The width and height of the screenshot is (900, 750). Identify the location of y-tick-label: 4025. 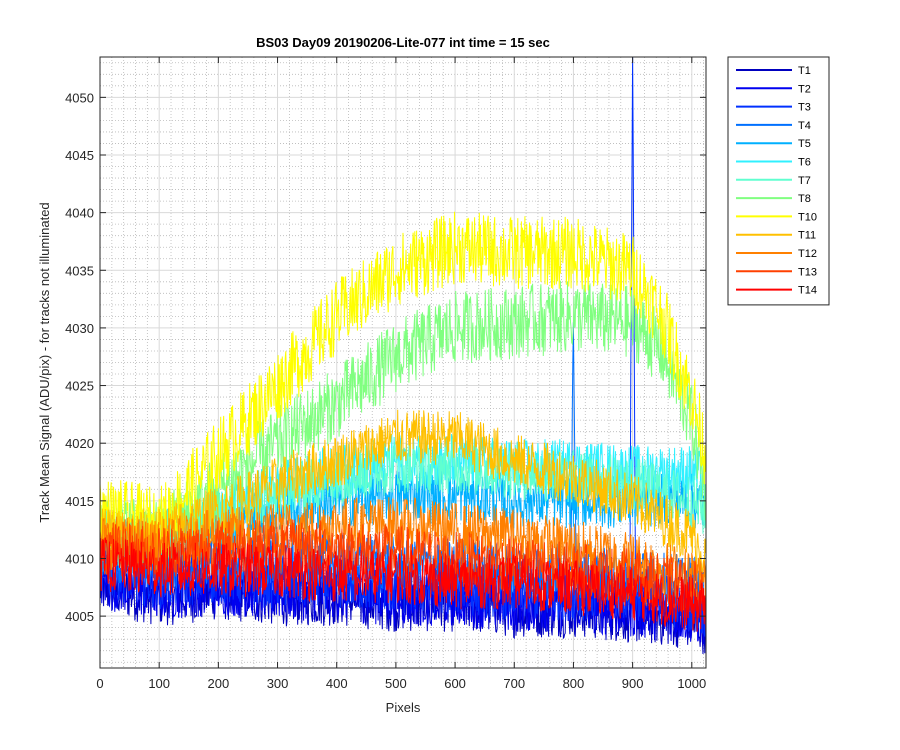
(79, 386).